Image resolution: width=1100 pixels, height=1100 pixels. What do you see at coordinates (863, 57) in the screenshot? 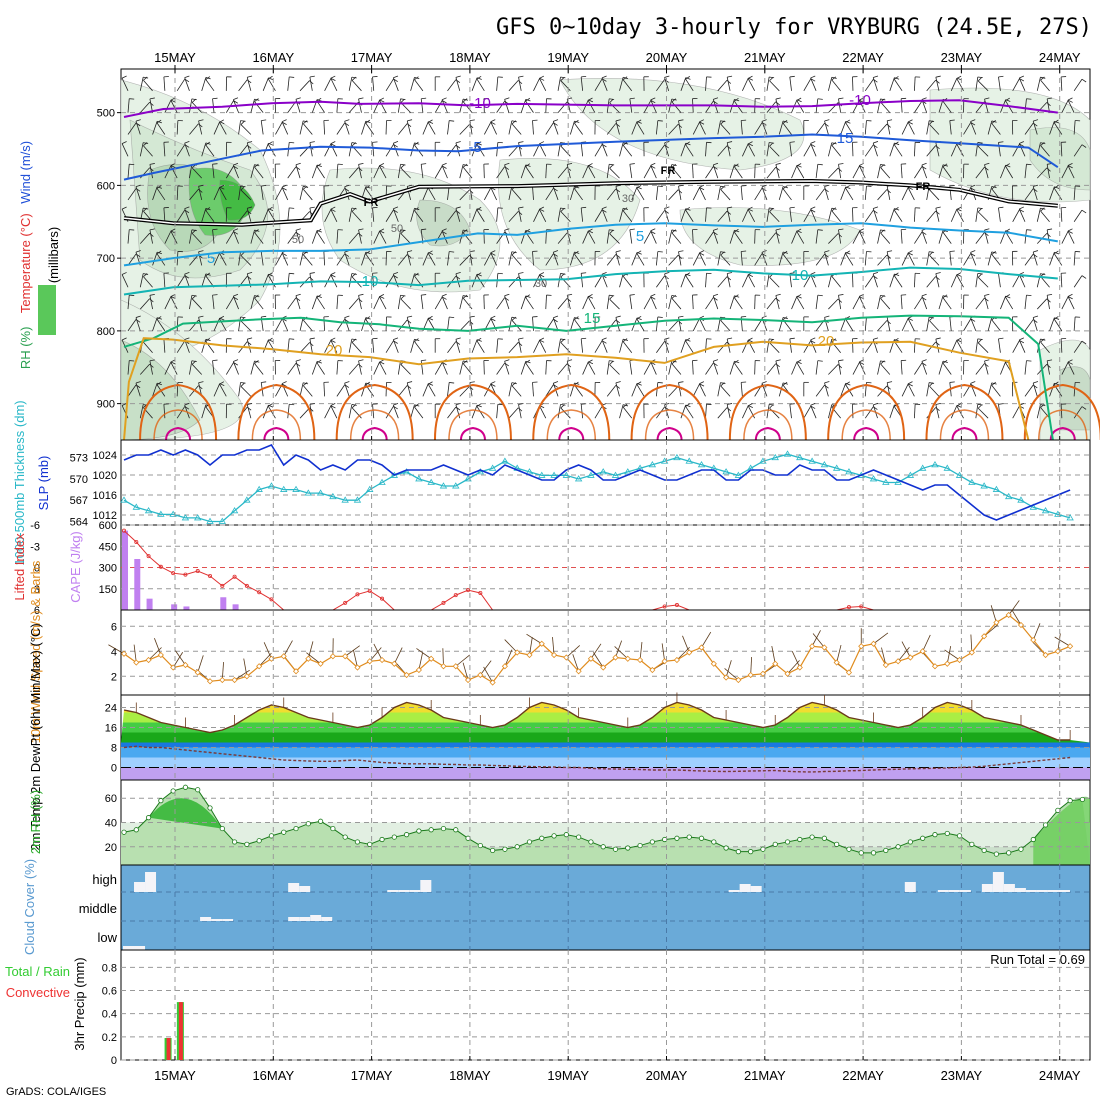
I see `date-label-top: 22MAY` at bounding box center [863, 57].